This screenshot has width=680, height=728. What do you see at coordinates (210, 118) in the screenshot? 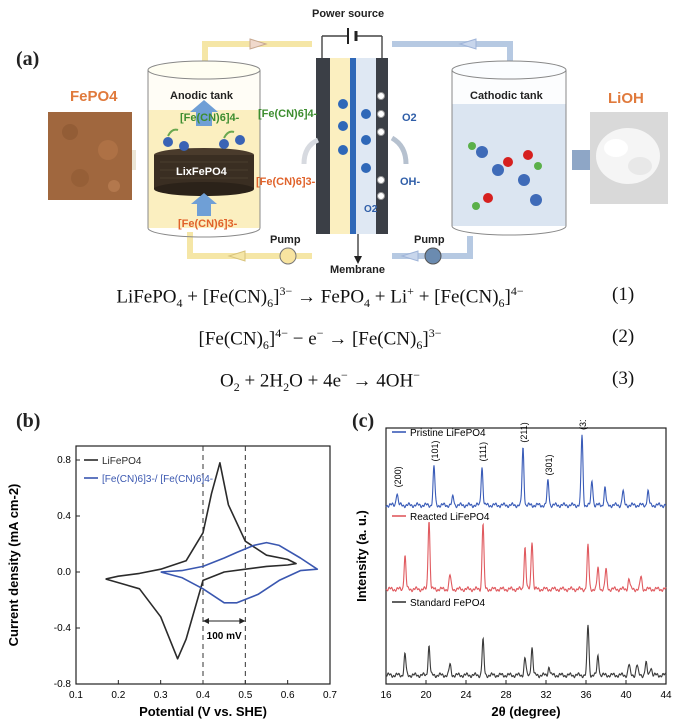
I see `fecn4-anode-label: [Fe(CN)6]4-` at bounding box center [210, 118].